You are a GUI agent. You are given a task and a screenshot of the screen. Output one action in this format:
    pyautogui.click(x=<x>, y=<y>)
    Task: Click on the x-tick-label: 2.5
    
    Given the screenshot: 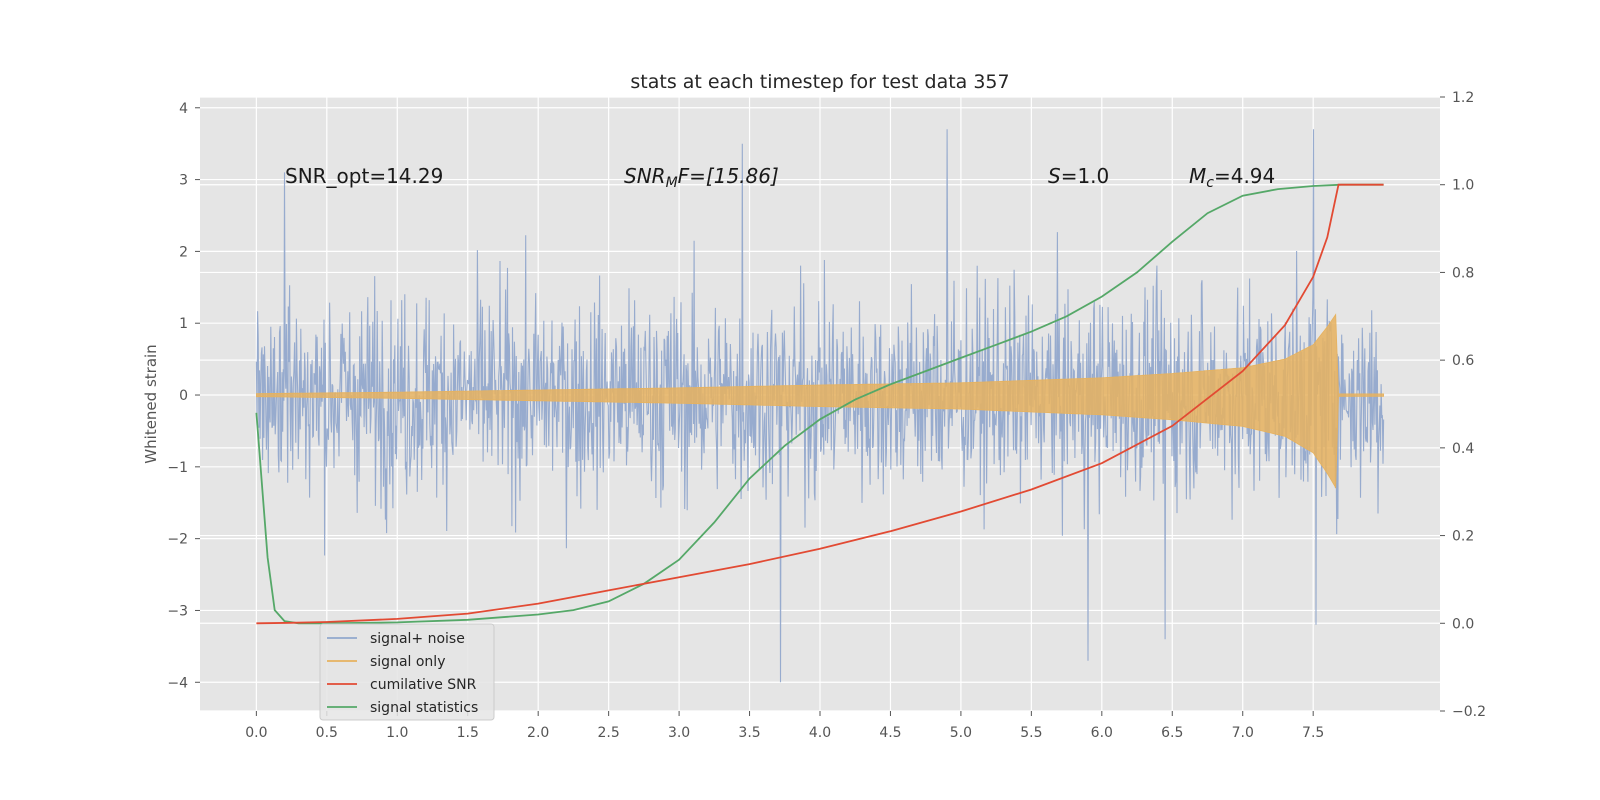 What is the action you would take?
    pyautogui.click(x=609, y=733)
    